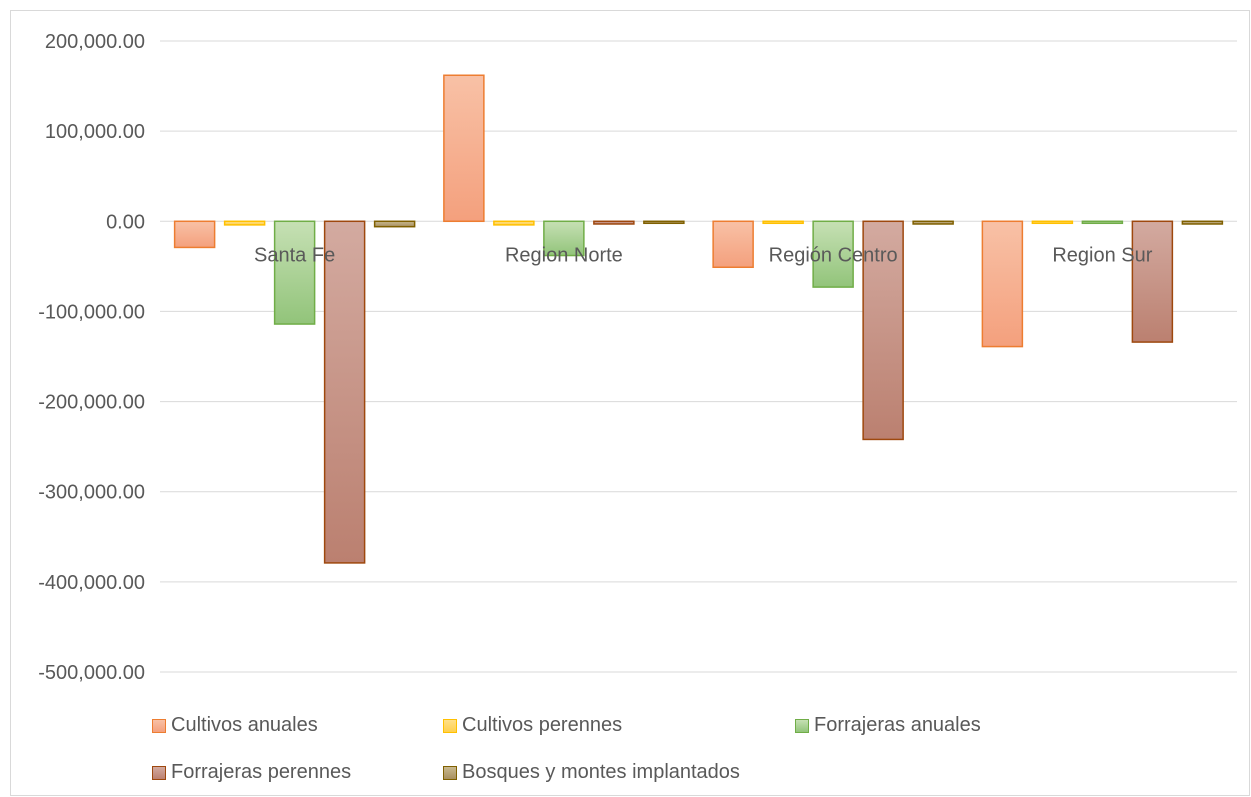  Describe the element at coordinates (1102, 255) in the screenshot. I see `category-label: Region Sur` at that location.